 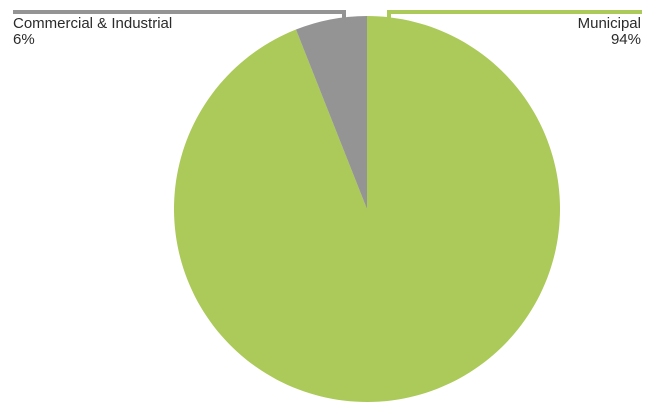 I want to click on leader-line-commercial, so click(x=179, y=14).